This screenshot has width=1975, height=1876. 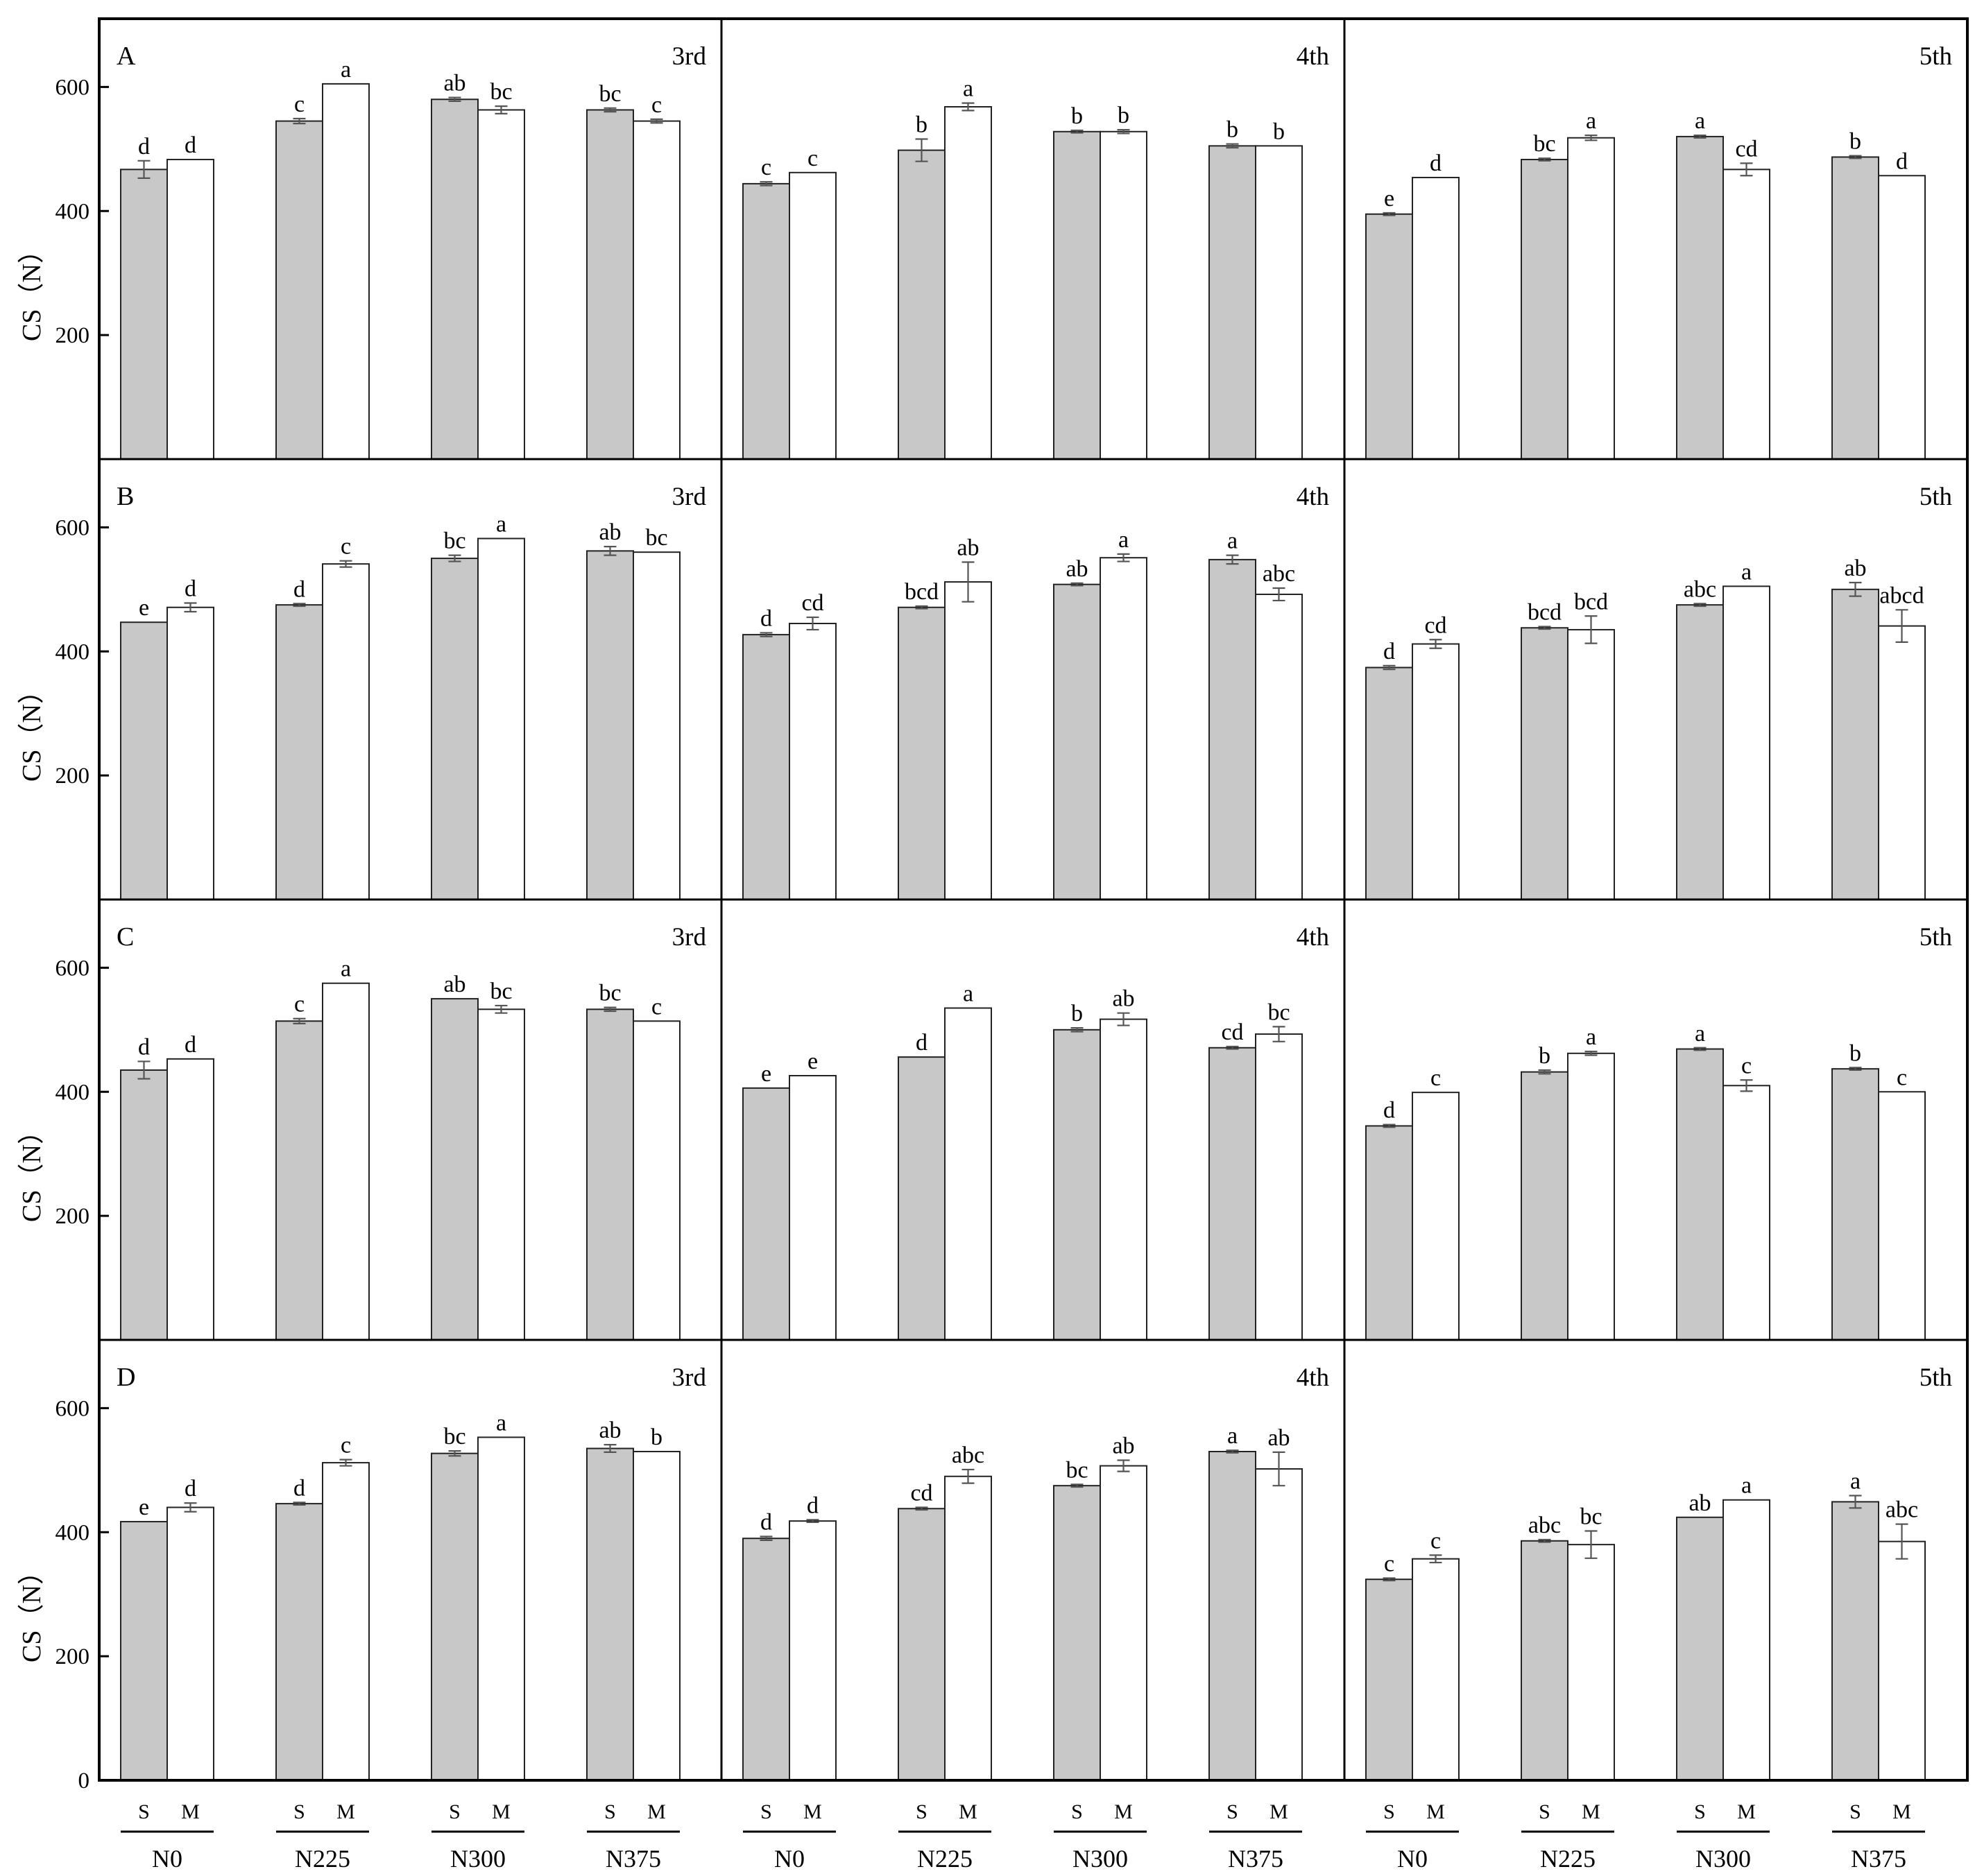 What do you see at coordinates (1591, 1196) in the screenshot?
I see `bar-m-C-5th-N225` at bounding box center [1591, 1196].